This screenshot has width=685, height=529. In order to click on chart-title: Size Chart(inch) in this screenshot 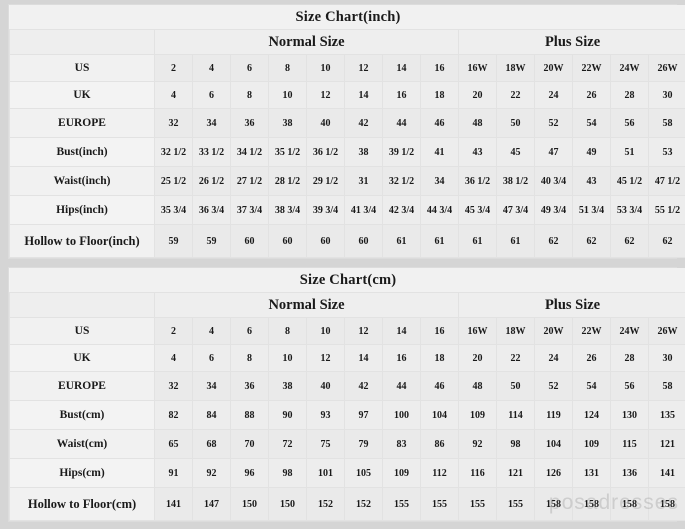, I will do `click(347, 17)`.